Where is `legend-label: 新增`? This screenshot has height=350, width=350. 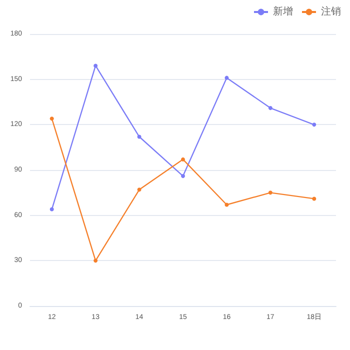
legend-label: 新增 is located at coordinates (283, 12).